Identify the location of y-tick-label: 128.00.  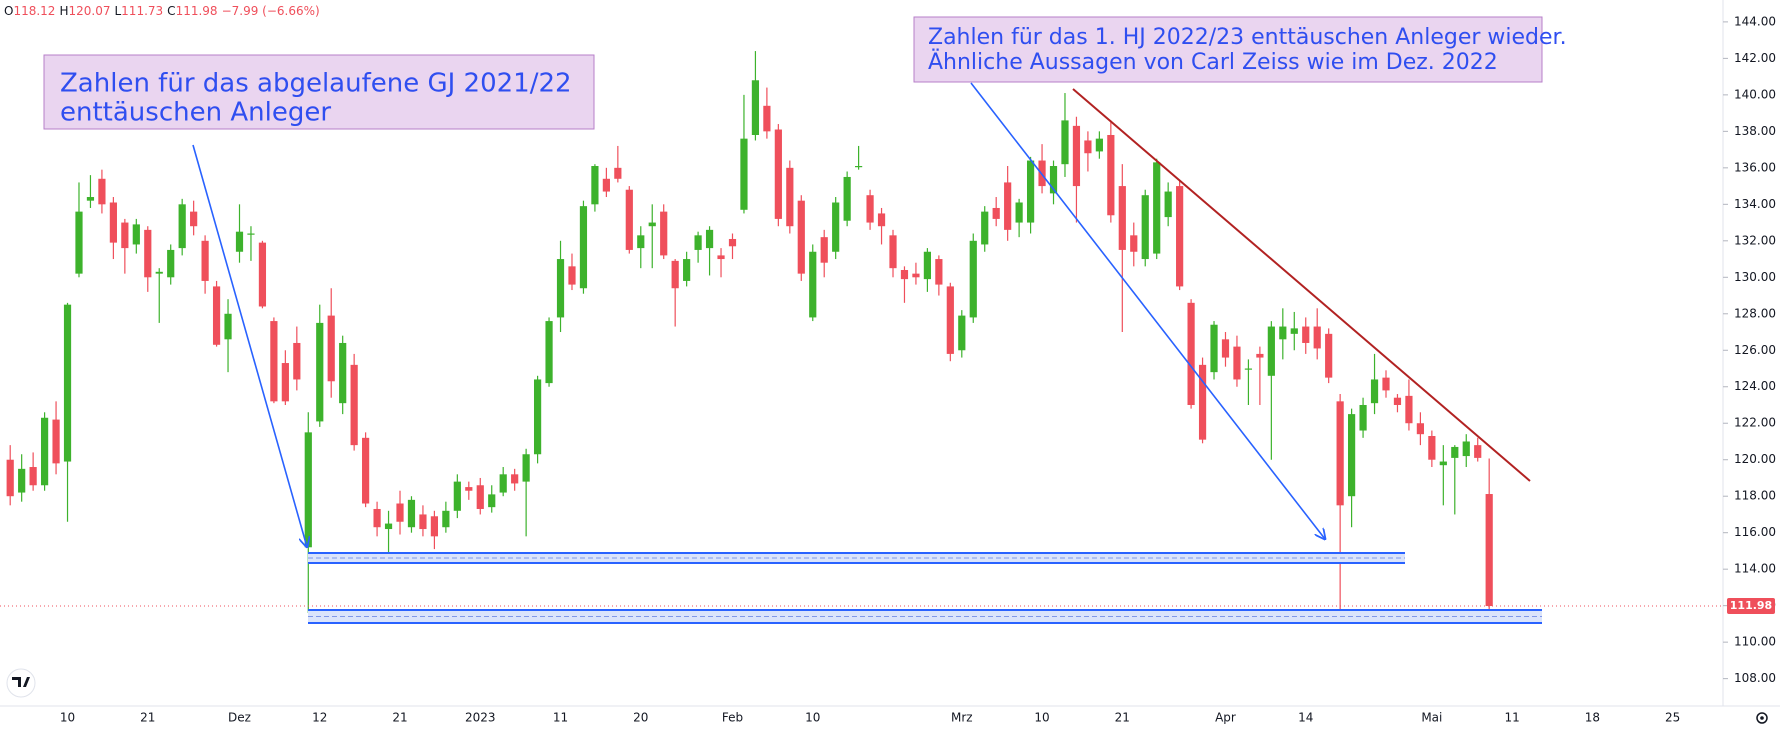
(1755, 313).